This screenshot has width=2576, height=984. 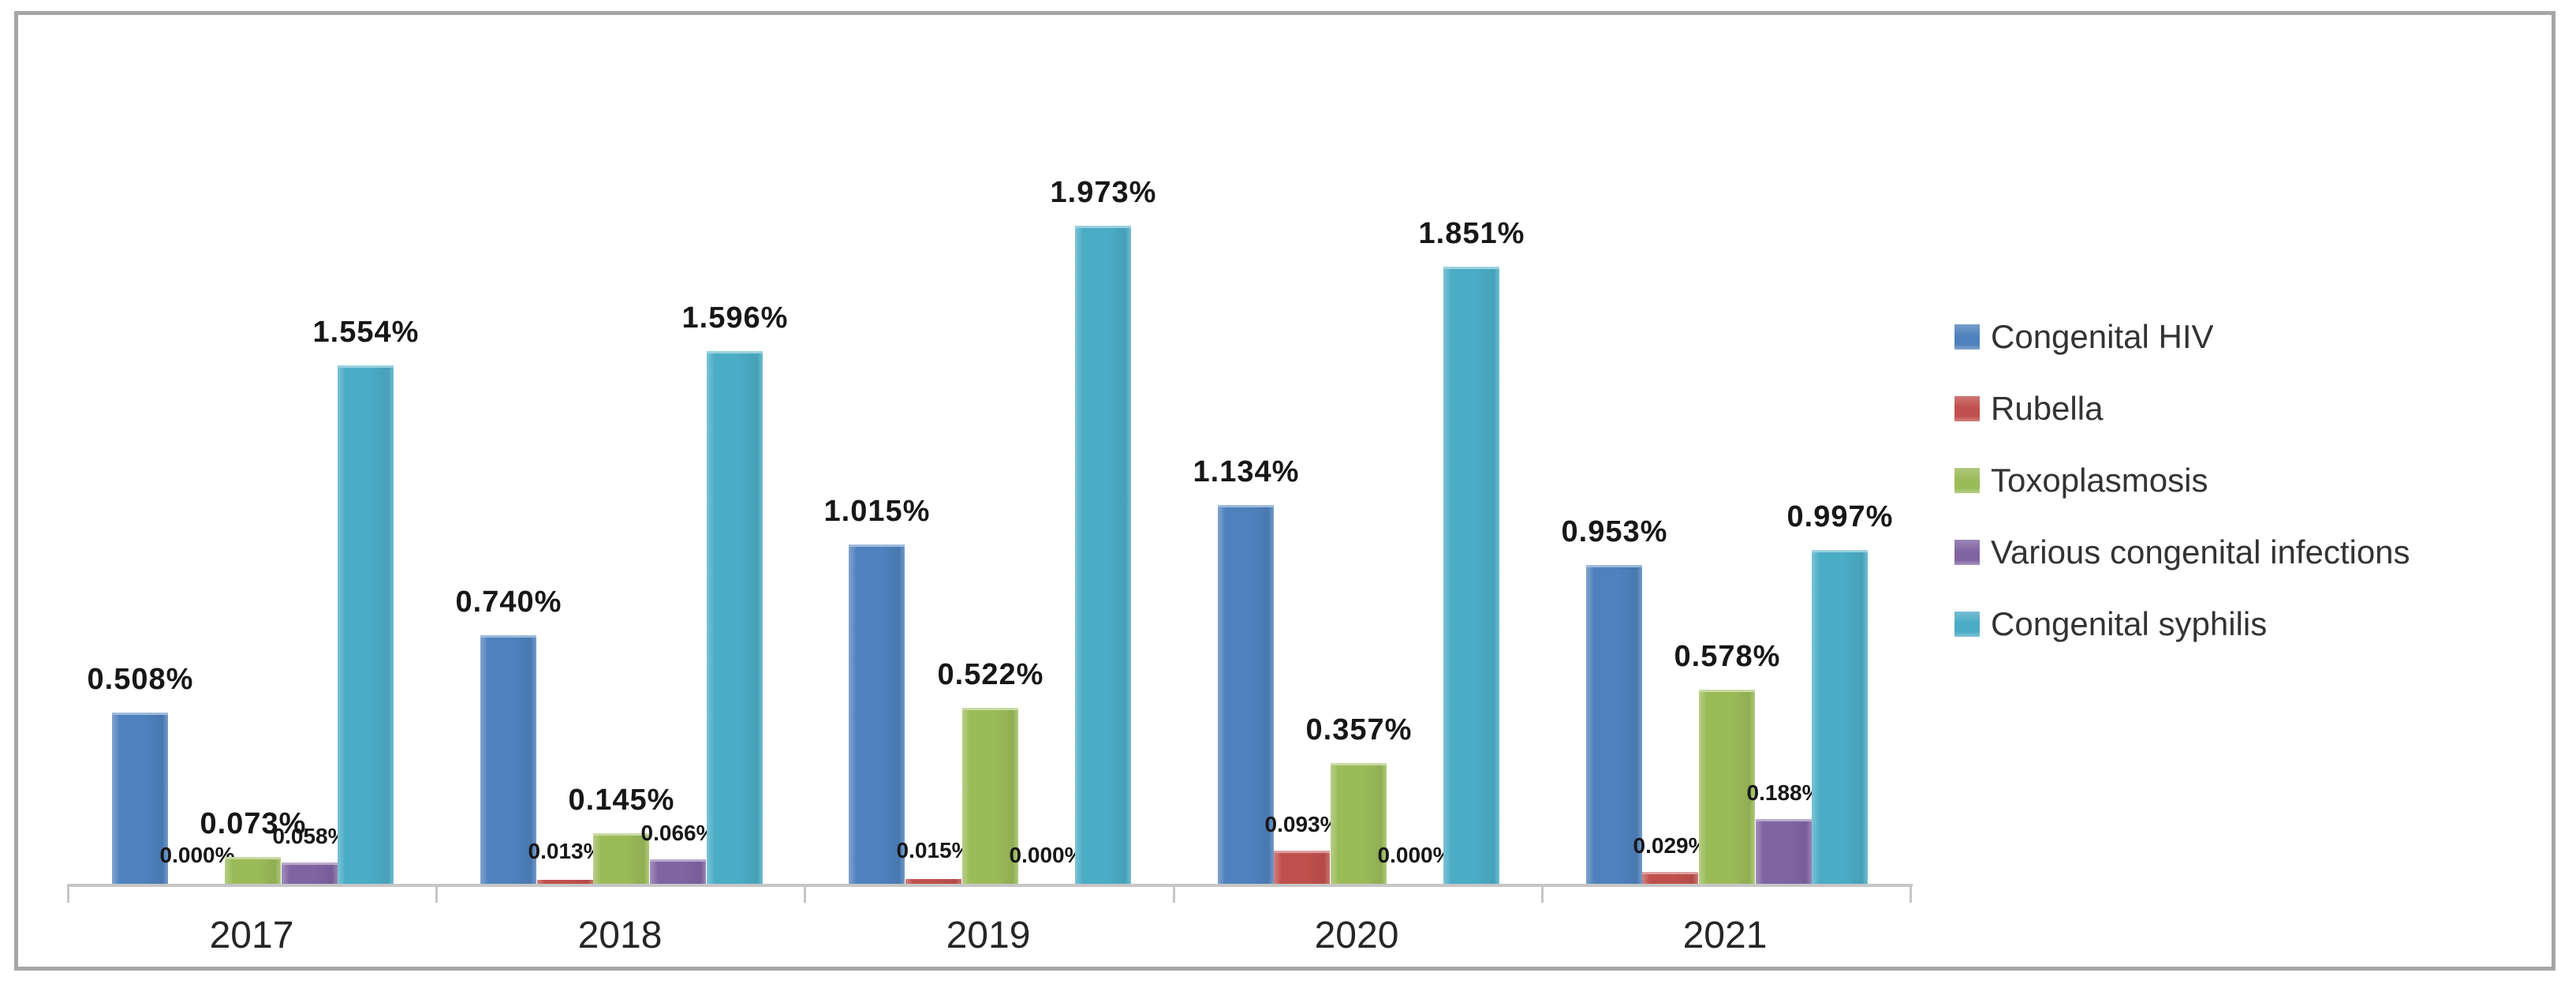 What do you see at coordinates (253, 823) in the screenshot?
I see `bar-label-toxoplasmosis-2017: 0.073%` at bounding box center [253, 823].